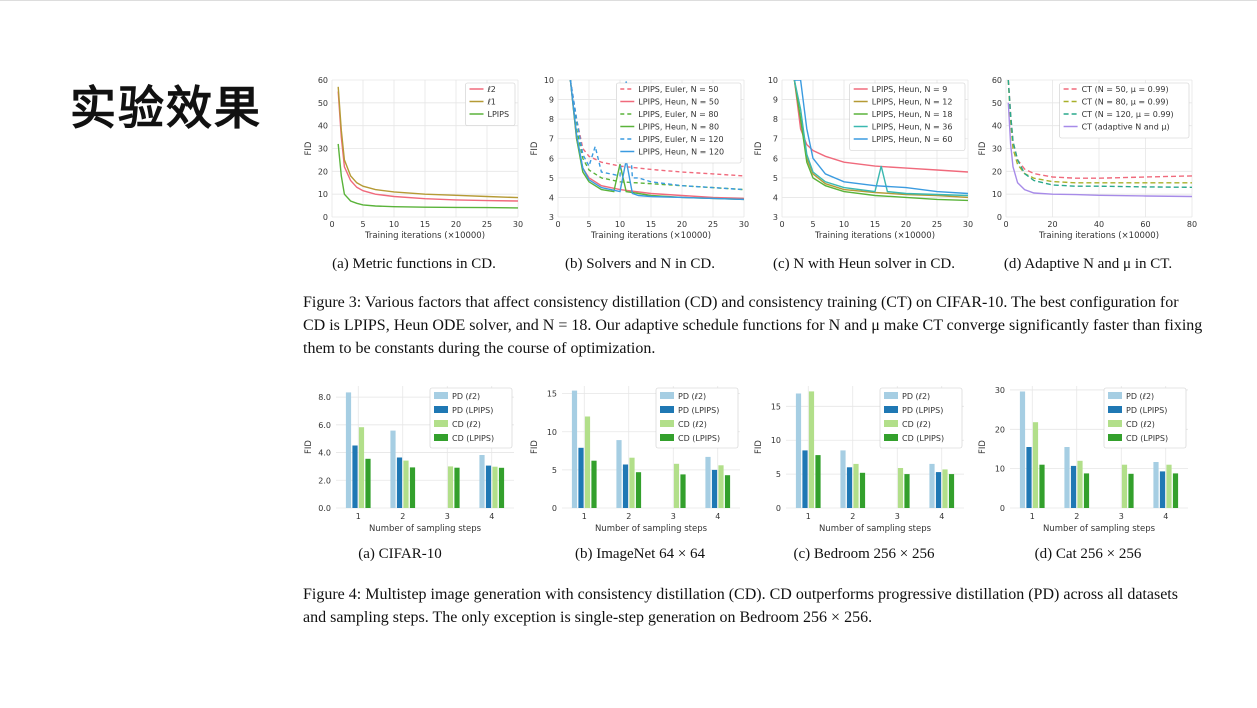  What do you see at coordinates (323, 171) in the screenshot?
I see `y-tick-label: 20` at bounding box center [323, 171].